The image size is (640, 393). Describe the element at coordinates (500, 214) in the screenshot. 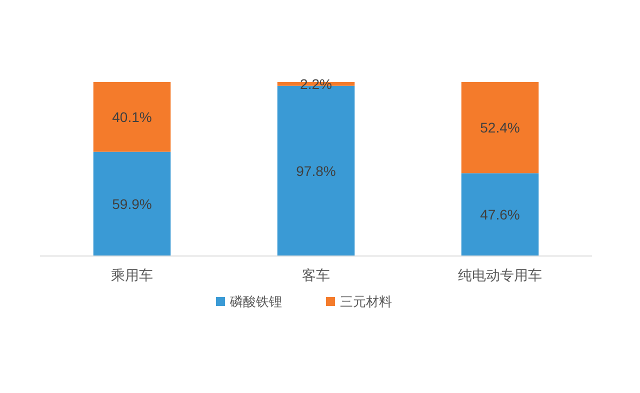

I see `data-label: 47.6%` at that location.